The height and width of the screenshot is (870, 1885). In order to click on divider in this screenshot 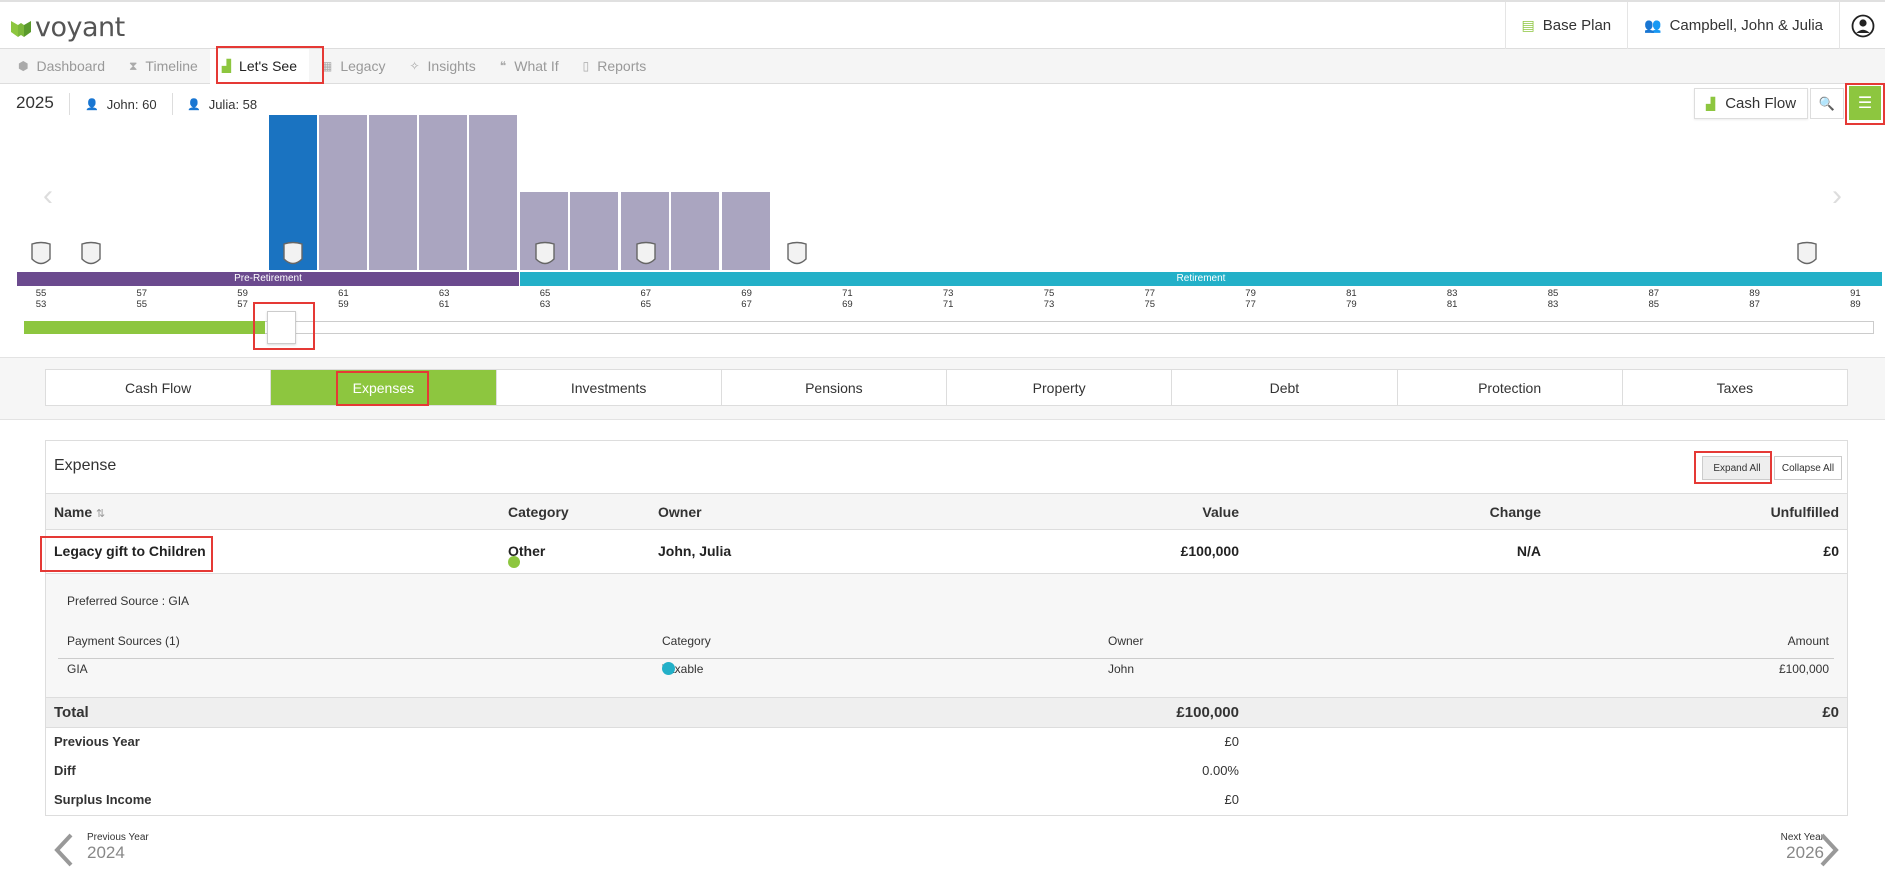, I will do `click(69, 104)`.